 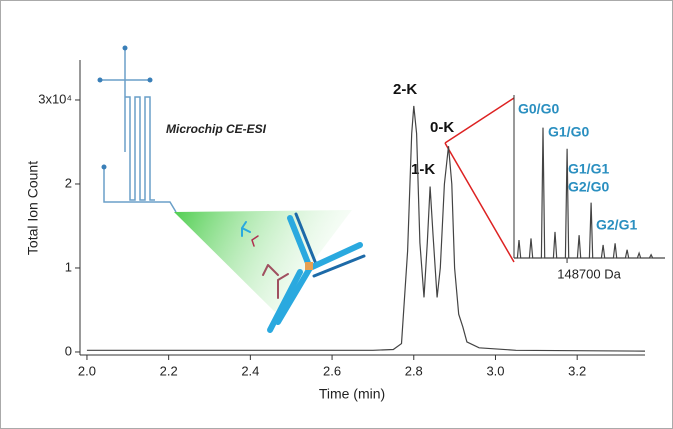 What do you see at coordinates (577, 370) in the screenshot?
I see `x-tick-label: 3.2` at bounding box center [577, 370].